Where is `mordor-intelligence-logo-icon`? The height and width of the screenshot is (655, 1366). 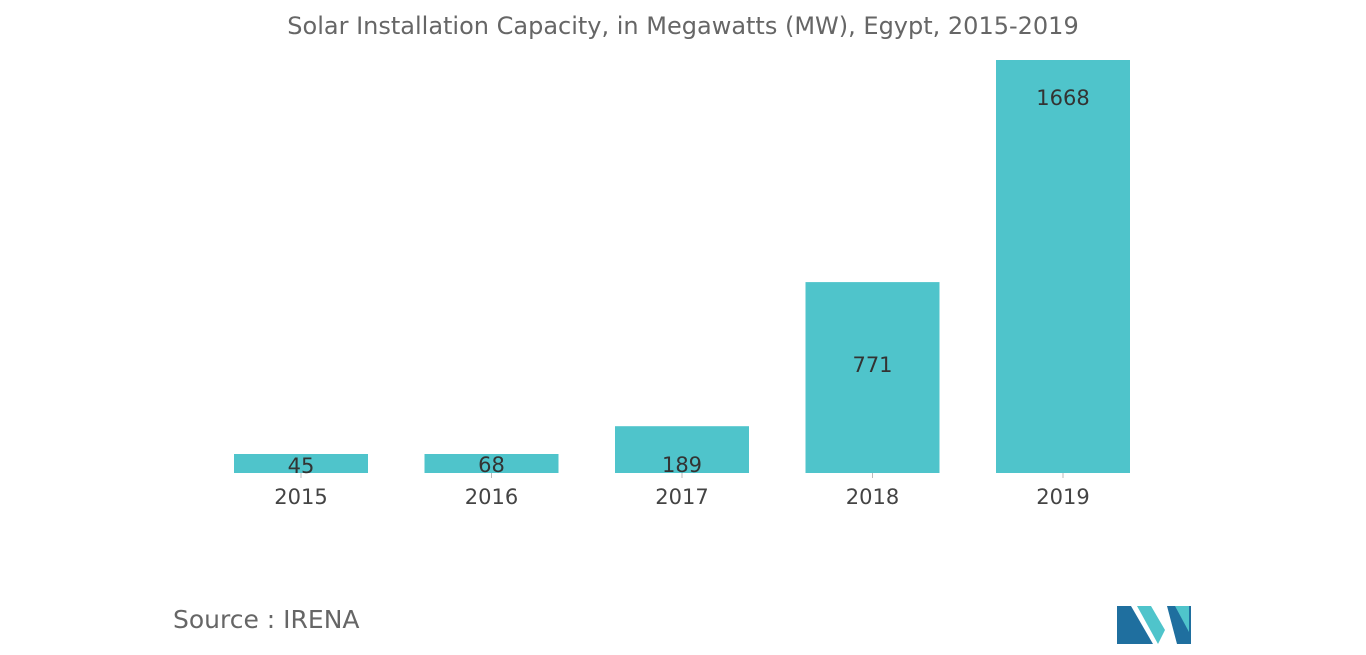 mordor-intelligence-logo-icon is located at coordinates (1154, 625).